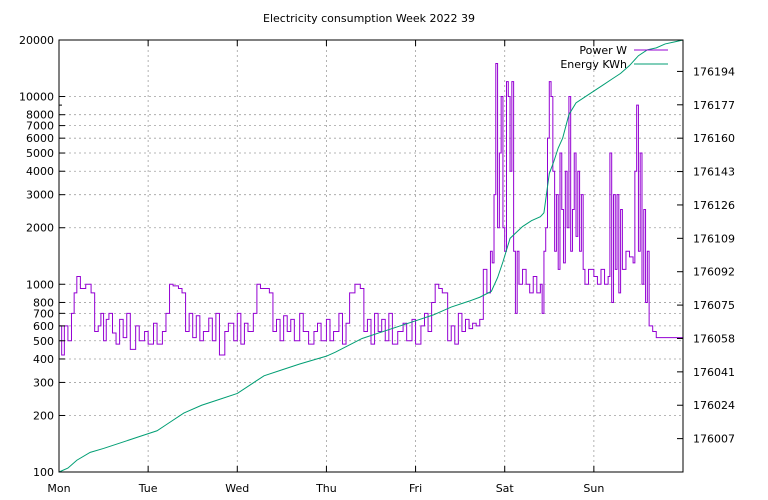 This screenshot has width=768, height=500. I want to click on y-left-tick-label: 3000, so click(40, 195).